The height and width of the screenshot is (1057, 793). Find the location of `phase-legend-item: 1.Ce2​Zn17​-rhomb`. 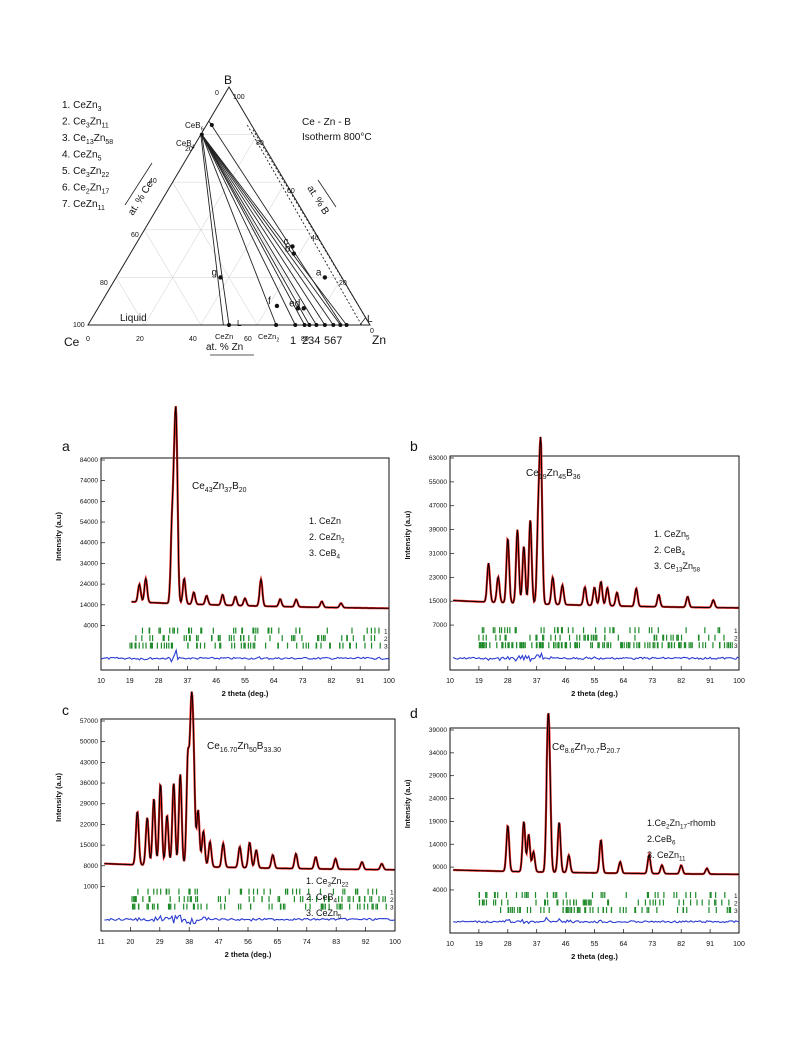

phase-legend-item: 1.Ce2​Zn17​-rhomb is located at coordinates (681, 824).